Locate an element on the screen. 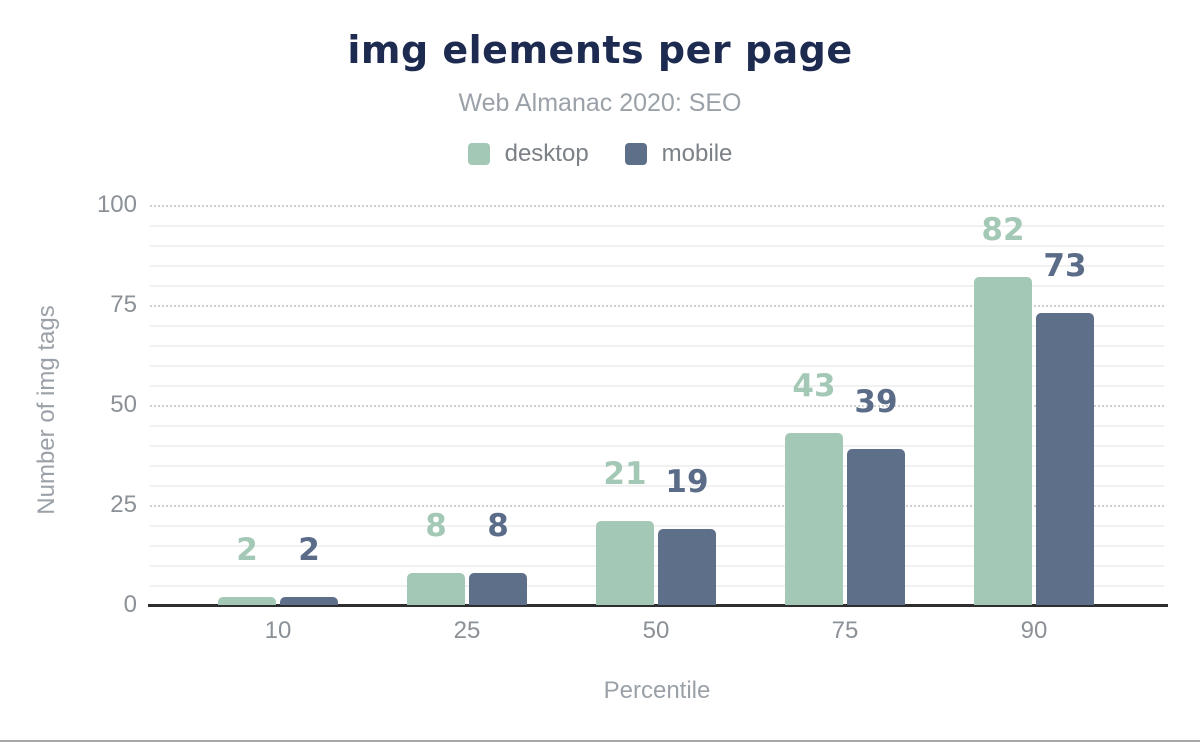 The height and width of the screenshot is (742, 1200). bar-desktop-p75 is located at coordinates (814, 519).